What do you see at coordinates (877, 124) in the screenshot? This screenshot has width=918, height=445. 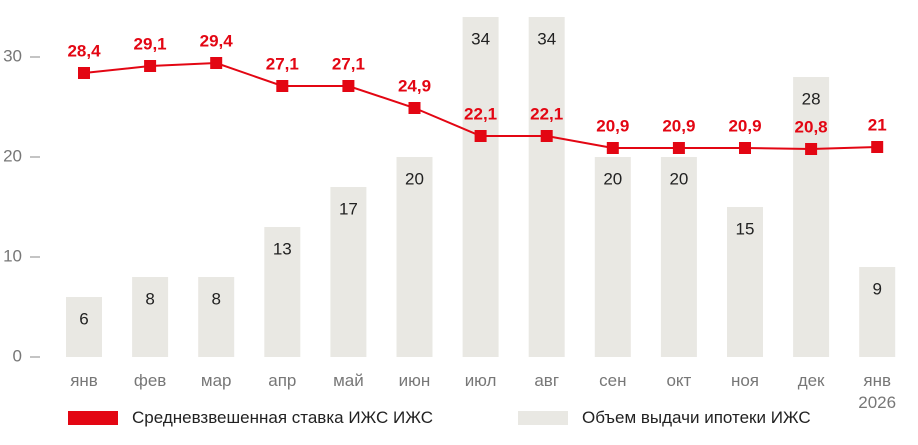 I see `point-value-label: 21` at bounding box center [877, 124].